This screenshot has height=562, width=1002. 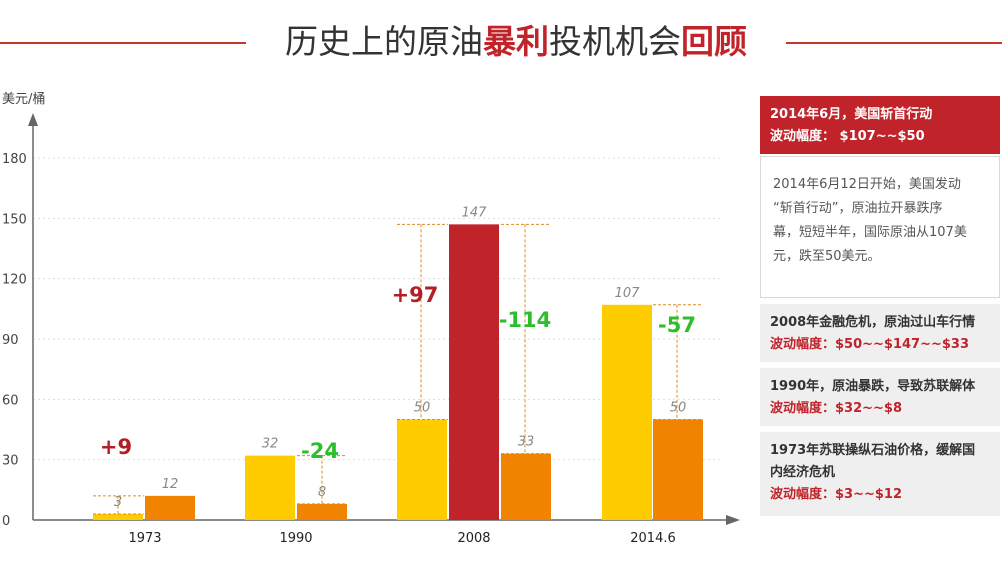 What do you see at coordinates (628, 293) in the screenshot?
I see `bar-value-label: 107` at bounding box center [628, 293].